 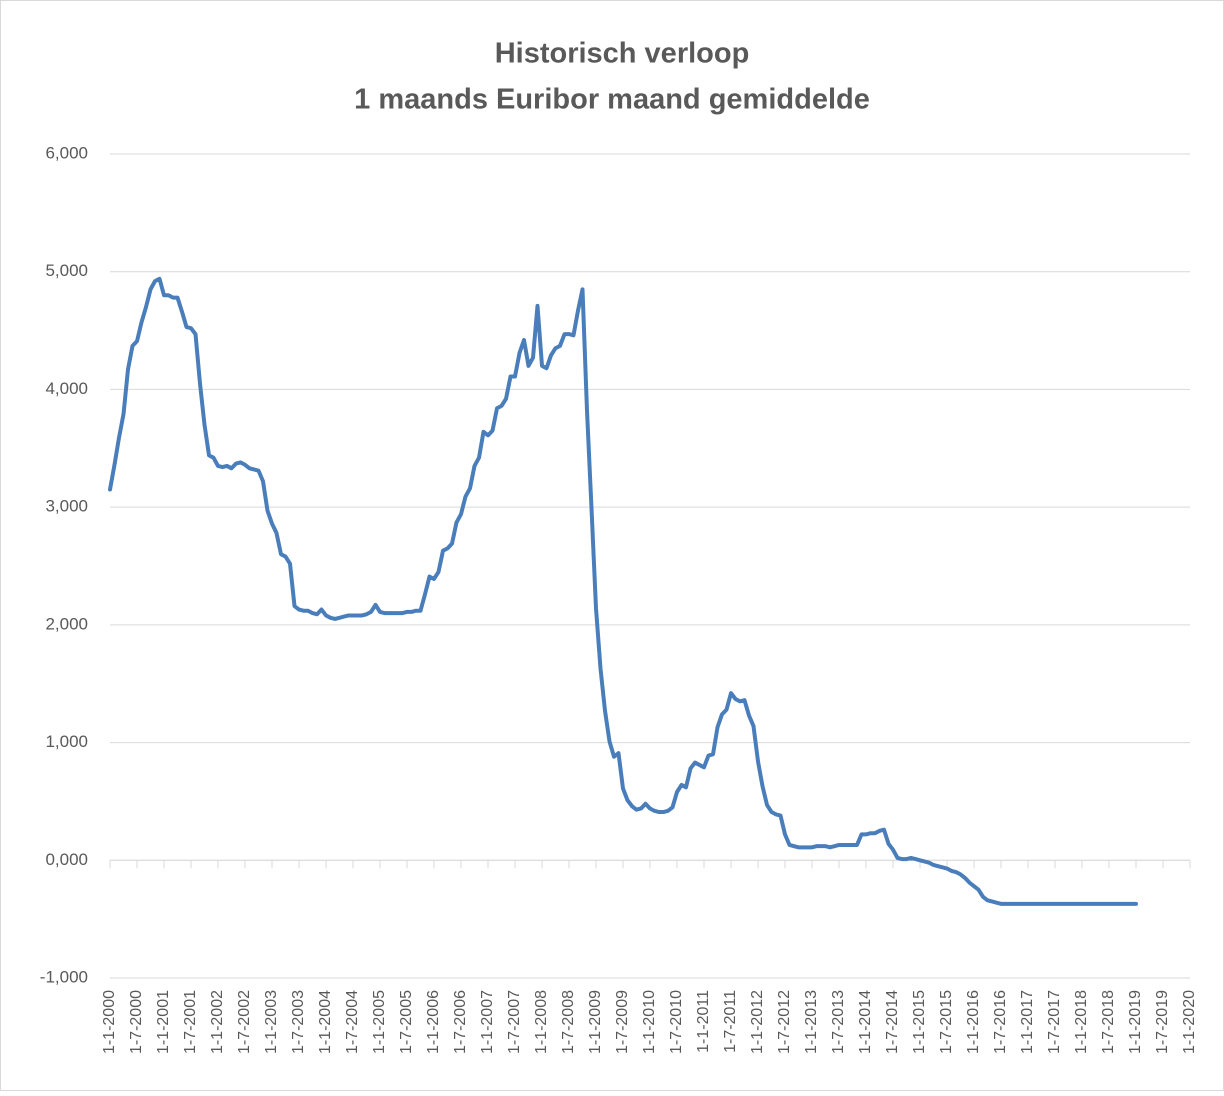 I want to click on x-tick-label: 1-1-2012, so click(x=757, y=1022).